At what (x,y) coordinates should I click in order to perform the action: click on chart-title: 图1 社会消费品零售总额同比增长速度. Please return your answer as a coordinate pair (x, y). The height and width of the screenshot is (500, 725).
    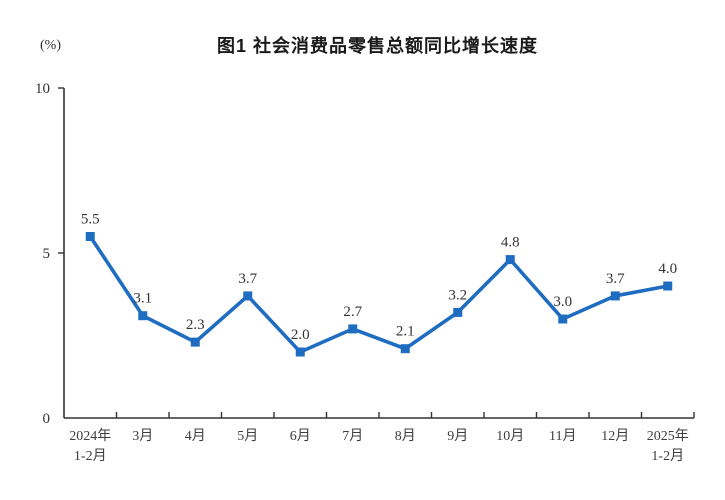
    Looking at the image, I should click on (377, 46).